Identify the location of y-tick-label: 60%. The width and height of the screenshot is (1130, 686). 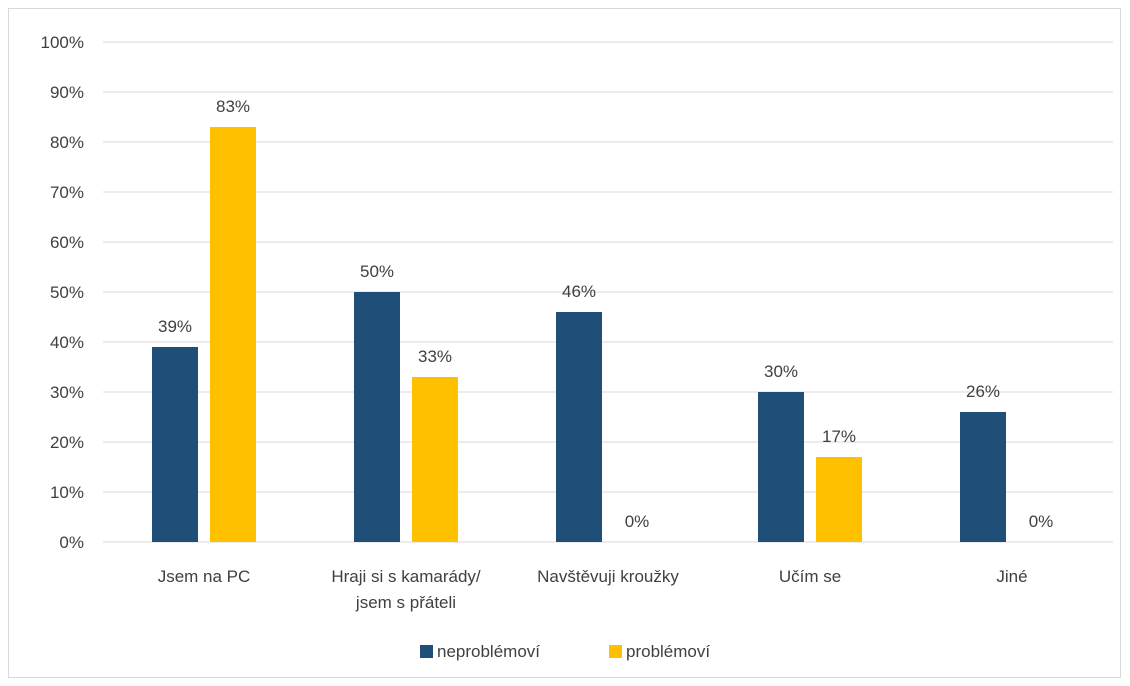
(67, 242).